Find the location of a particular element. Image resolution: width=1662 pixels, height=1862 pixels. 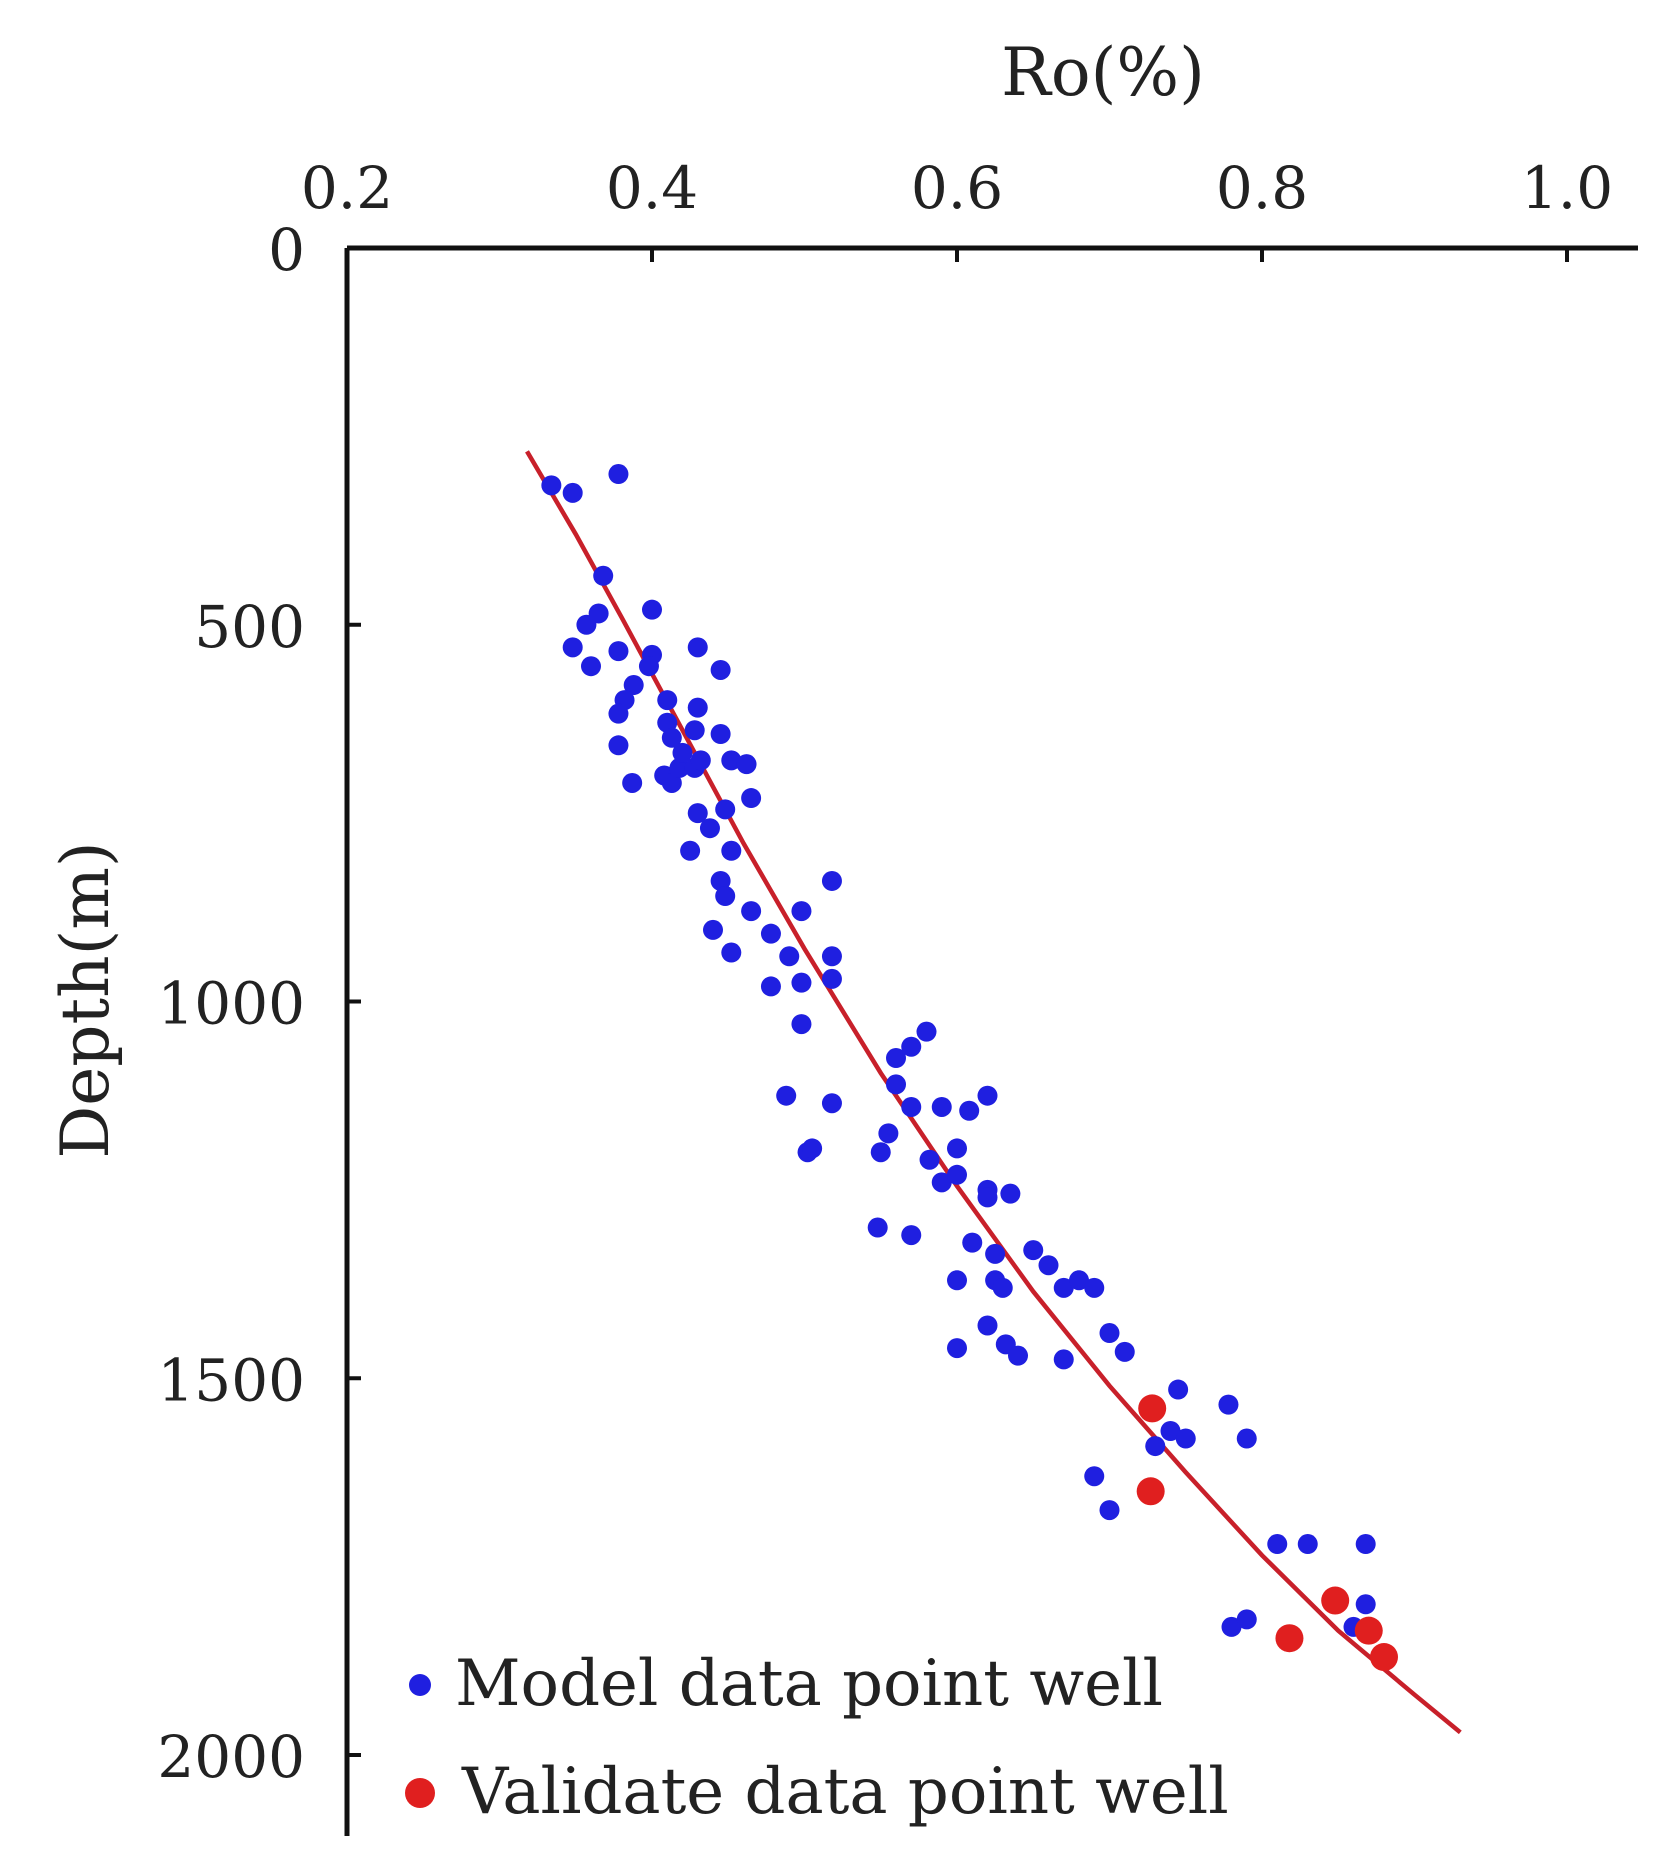

legend-label-model: Model data point well is located at coordinates (809, 1684).